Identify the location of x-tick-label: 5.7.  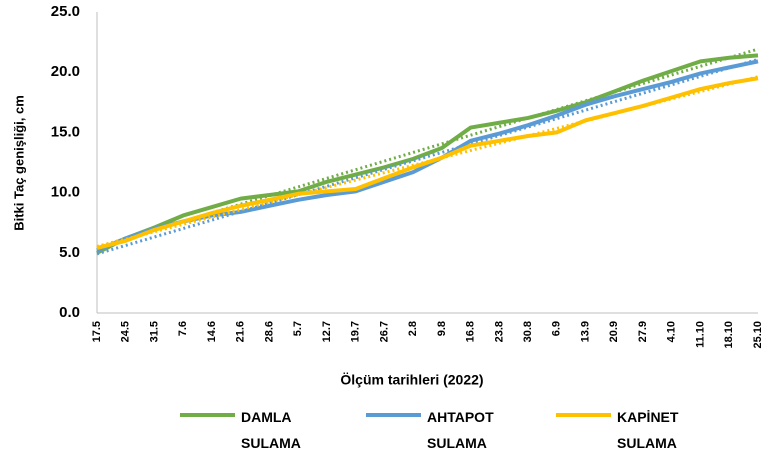
(298, 328).